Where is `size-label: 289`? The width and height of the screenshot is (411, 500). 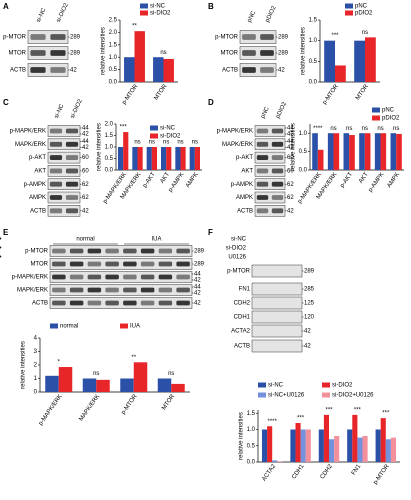 size-label: 289 is located at coordinates (309, 272).